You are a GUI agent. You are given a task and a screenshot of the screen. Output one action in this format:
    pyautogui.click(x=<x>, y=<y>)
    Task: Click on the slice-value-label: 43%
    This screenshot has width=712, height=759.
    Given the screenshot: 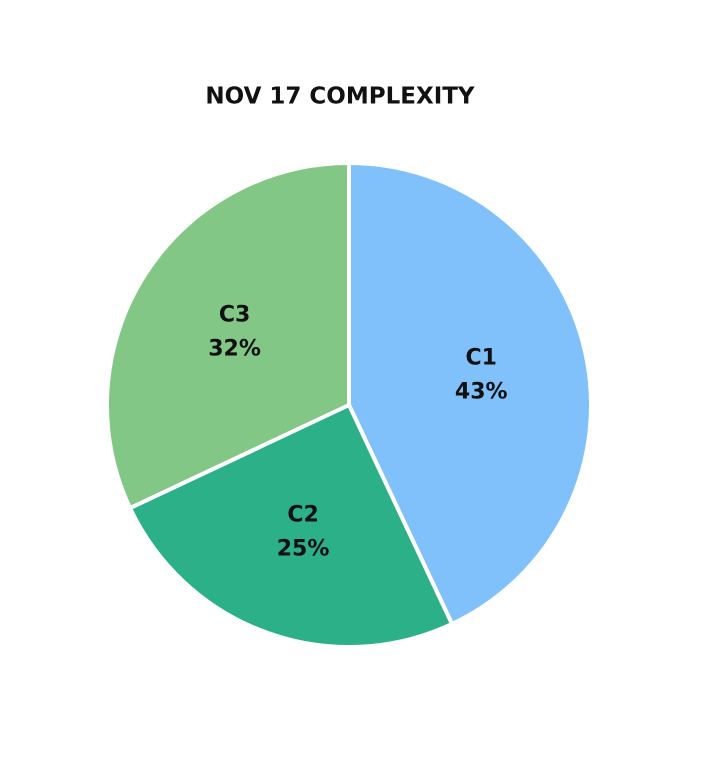 What is the action you would take?
    pyautogui.click(x=481, y=391)
    